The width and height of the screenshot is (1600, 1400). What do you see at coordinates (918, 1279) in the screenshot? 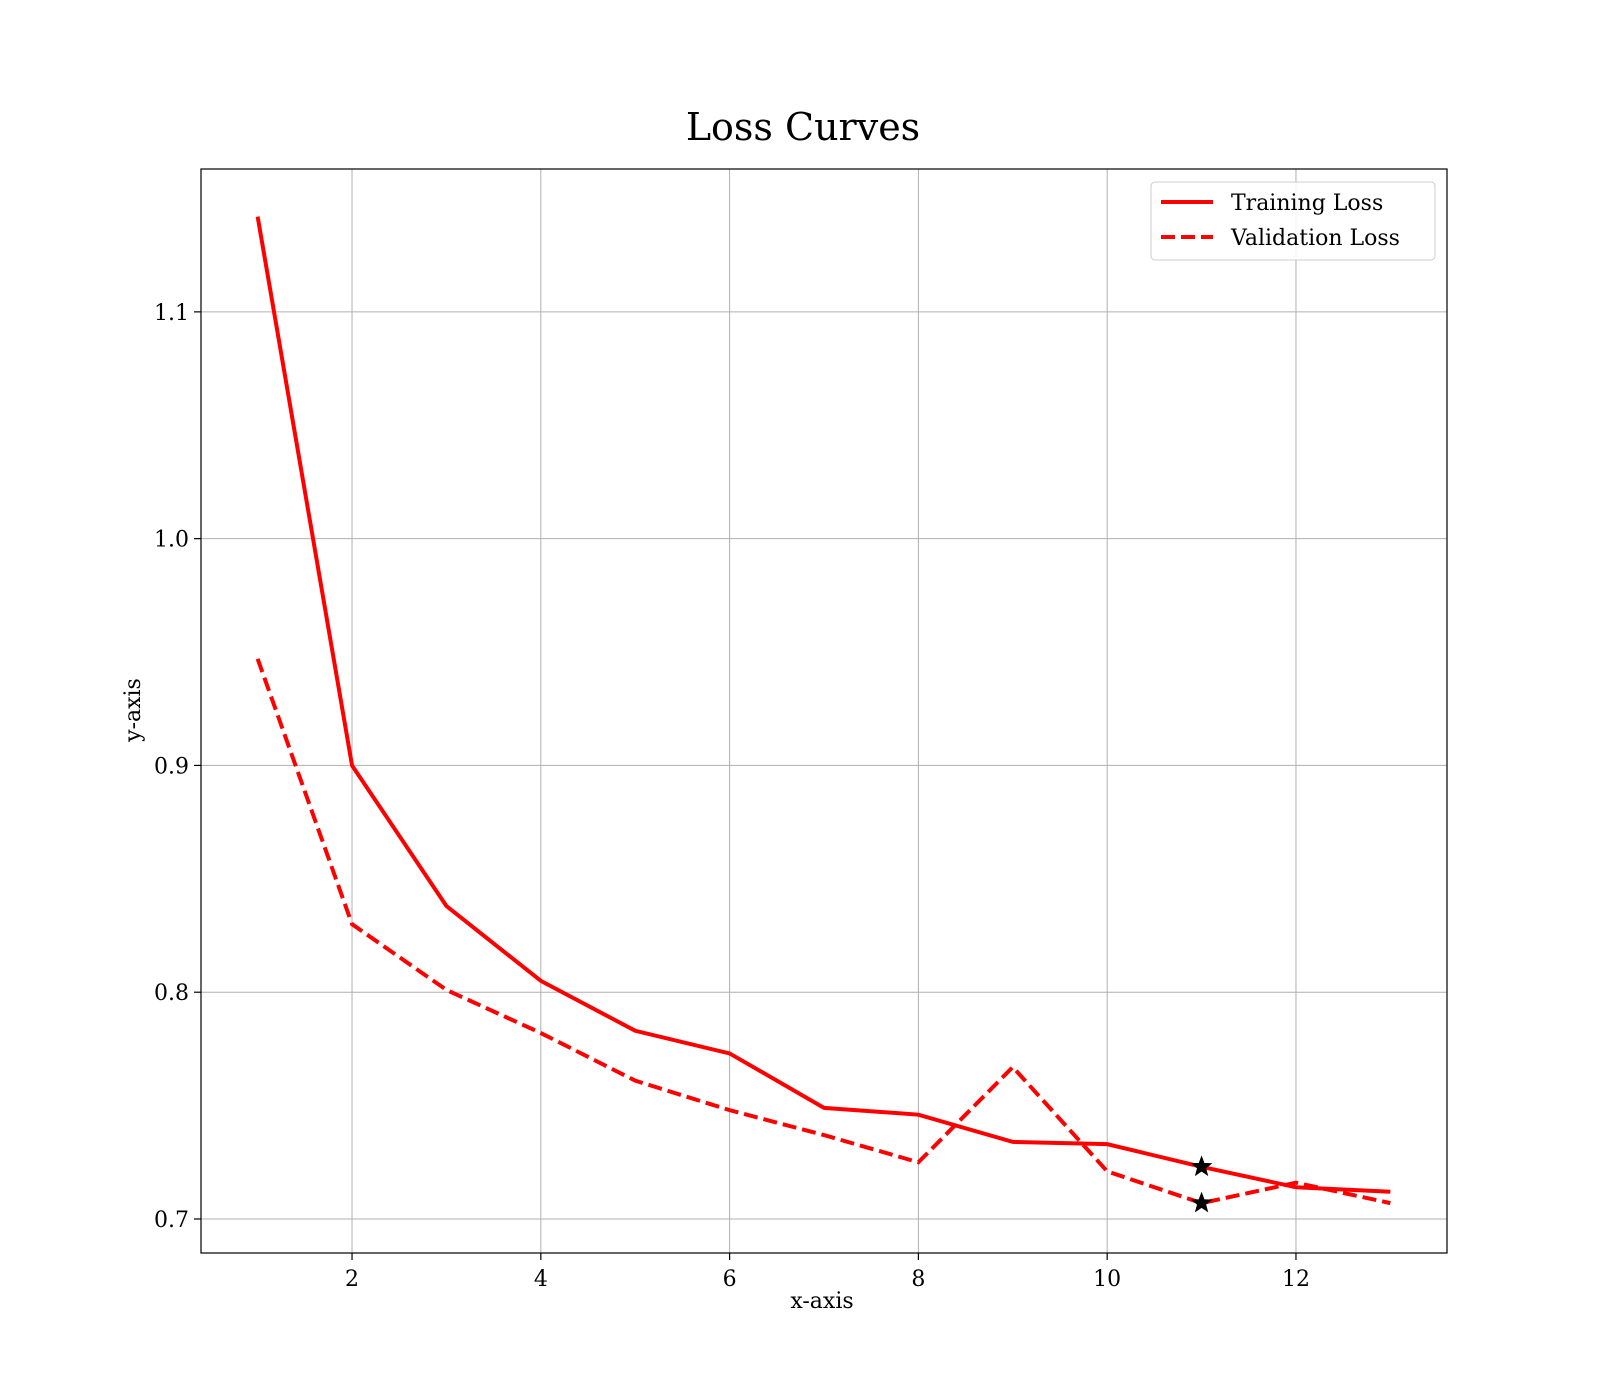
I see `x-tick-label: 8` at bounding box center [918, 1279].